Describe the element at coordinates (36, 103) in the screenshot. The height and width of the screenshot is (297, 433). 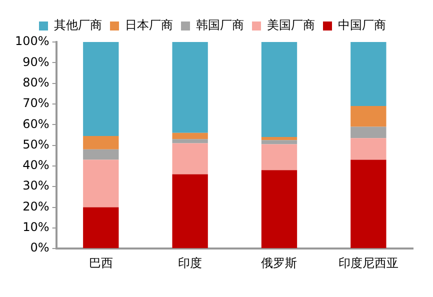
I see `y-tick-label: 70%` at that location.